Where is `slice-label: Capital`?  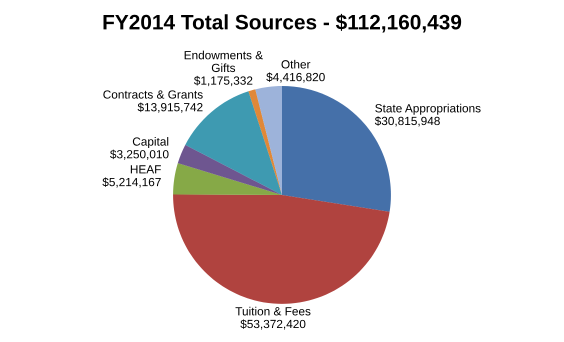
slice-label: Capital is located at coordinates (150, 142).